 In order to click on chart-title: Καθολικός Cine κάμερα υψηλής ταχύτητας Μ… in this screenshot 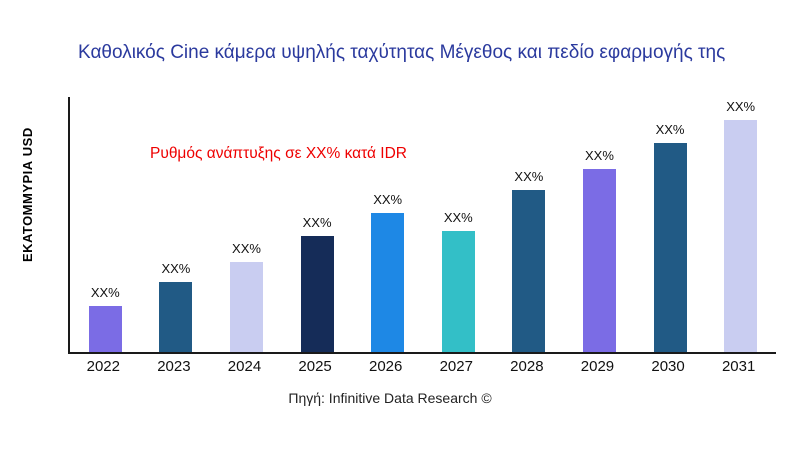, I will do `click(402, 52)`.